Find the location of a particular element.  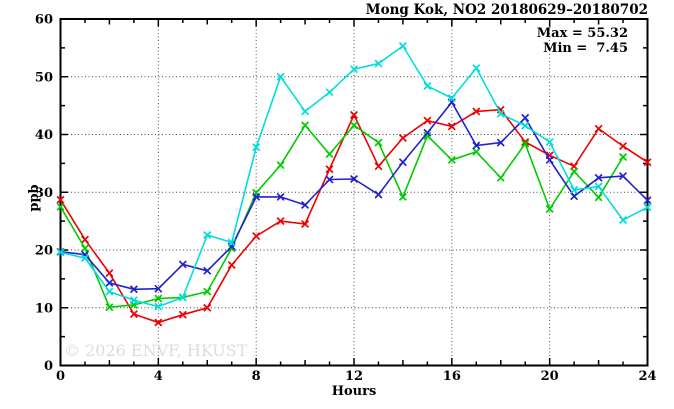

x-tick-label: 20 is located at coordinates (550, 376).